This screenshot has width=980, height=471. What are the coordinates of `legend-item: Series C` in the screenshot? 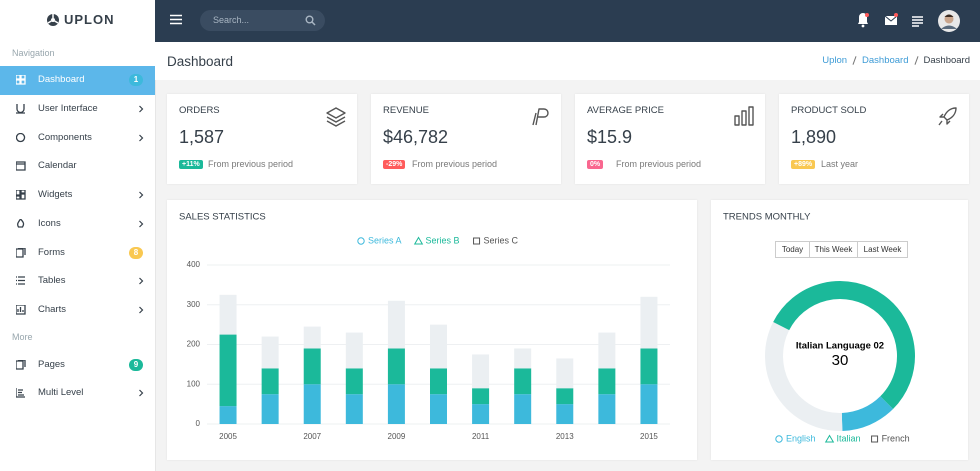 It's located at (496, 240).